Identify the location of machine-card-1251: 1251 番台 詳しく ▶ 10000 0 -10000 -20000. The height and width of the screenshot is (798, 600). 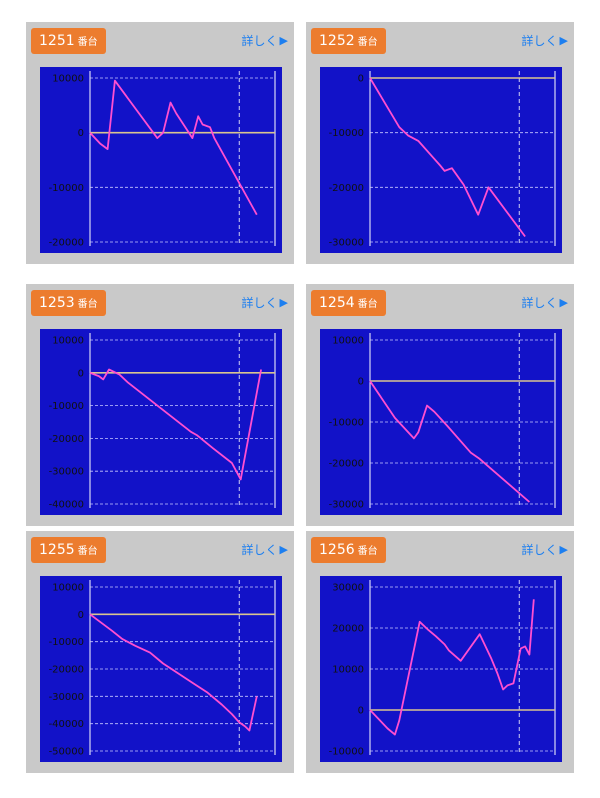
(160, 143).